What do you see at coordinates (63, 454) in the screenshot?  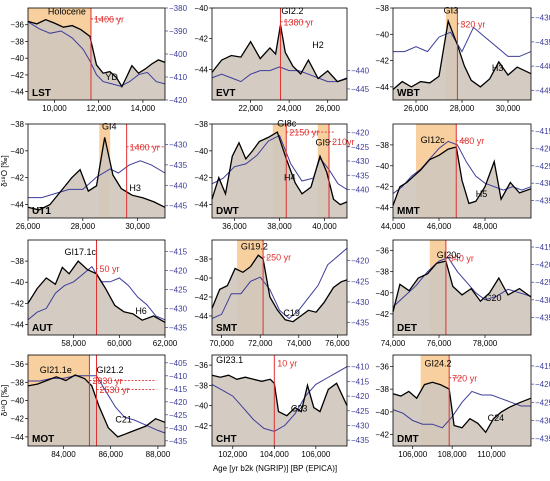 I see `x-tick-label: 84,000` at bounding box center [63, 454].